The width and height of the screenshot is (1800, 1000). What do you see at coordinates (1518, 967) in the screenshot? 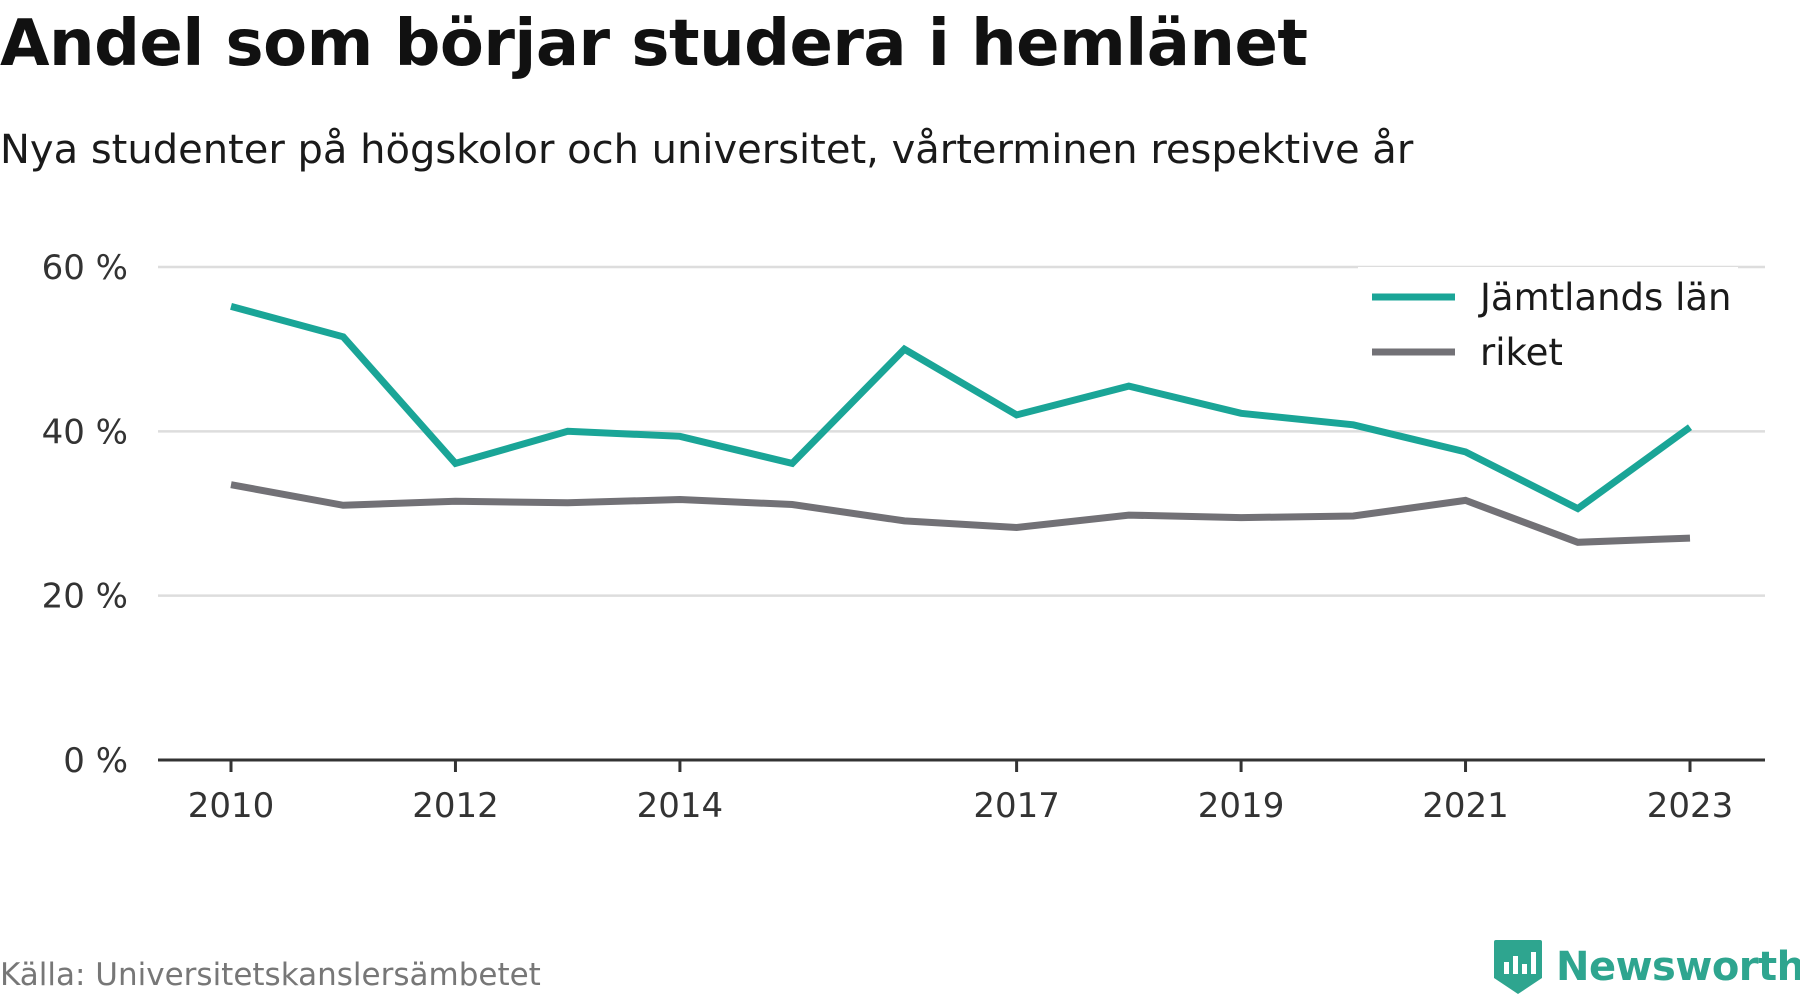
I see `newsworthy-logo-icon` at bounding box center [1518, 967].